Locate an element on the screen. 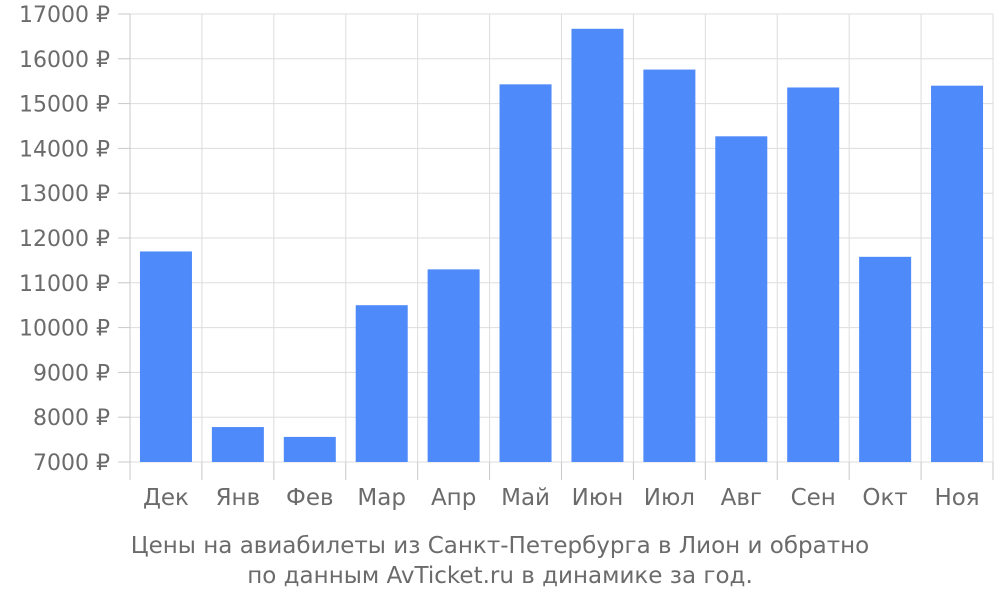 This screenshot has width=1000, height=600. x-tick-label: Июл is located at coordinates (669, 498).